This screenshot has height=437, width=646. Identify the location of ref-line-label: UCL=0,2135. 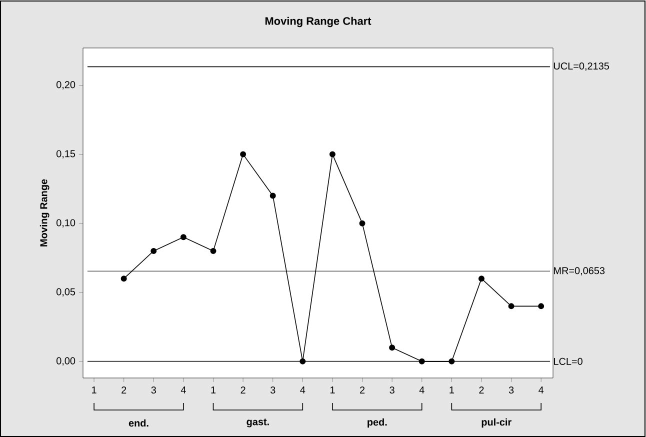
(581, 66).